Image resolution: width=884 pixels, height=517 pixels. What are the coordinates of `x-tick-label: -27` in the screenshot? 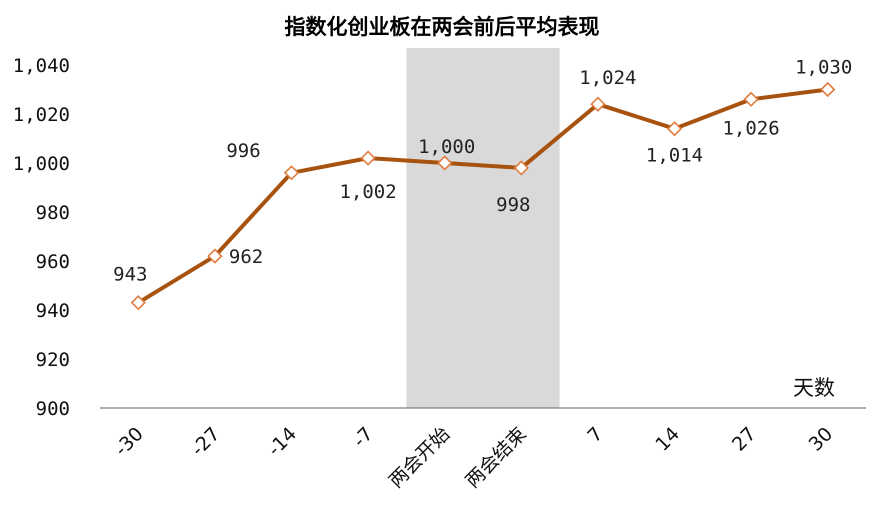 It's located at (206, 442).